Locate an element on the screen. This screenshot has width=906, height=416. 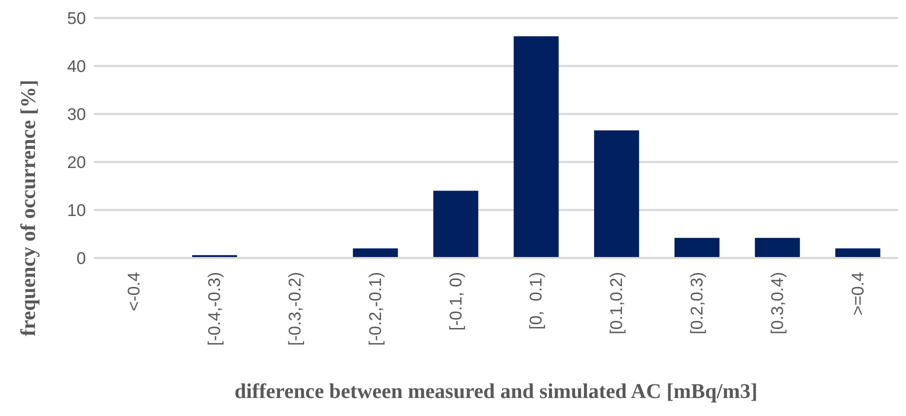
x-tick-label: >=0.4 is located at coordinates (858, 294).